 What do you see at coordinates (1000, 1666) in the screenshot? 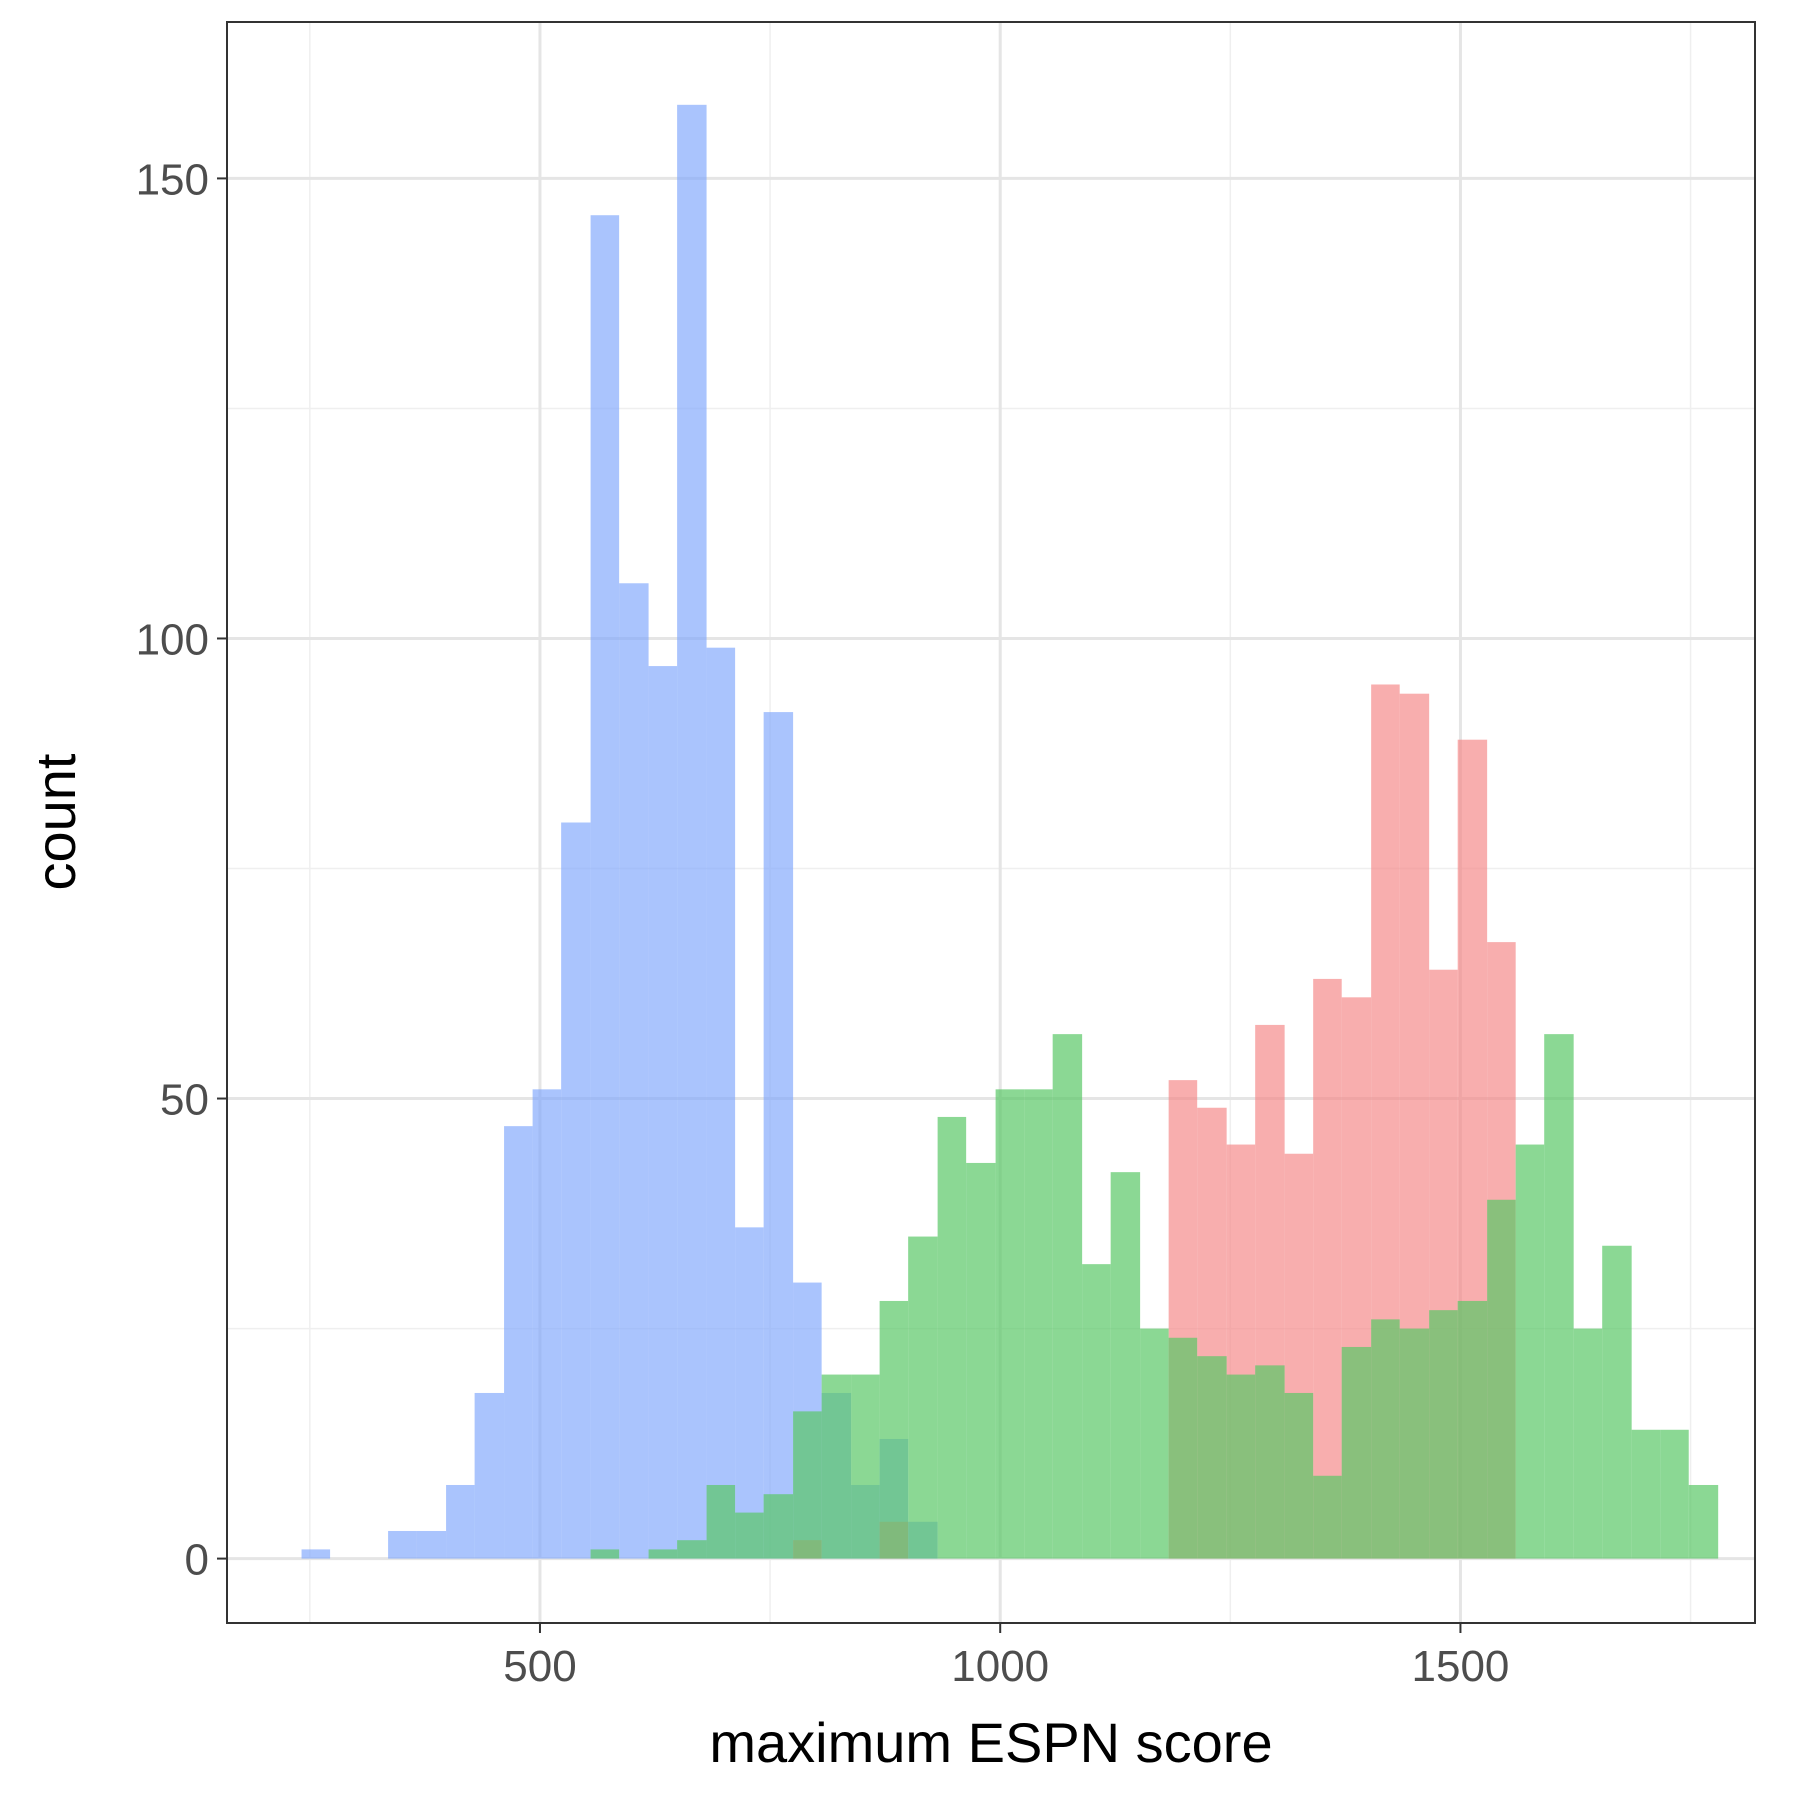
I see `x-tick-label: 1000` at bounding box center [1000, 1666].